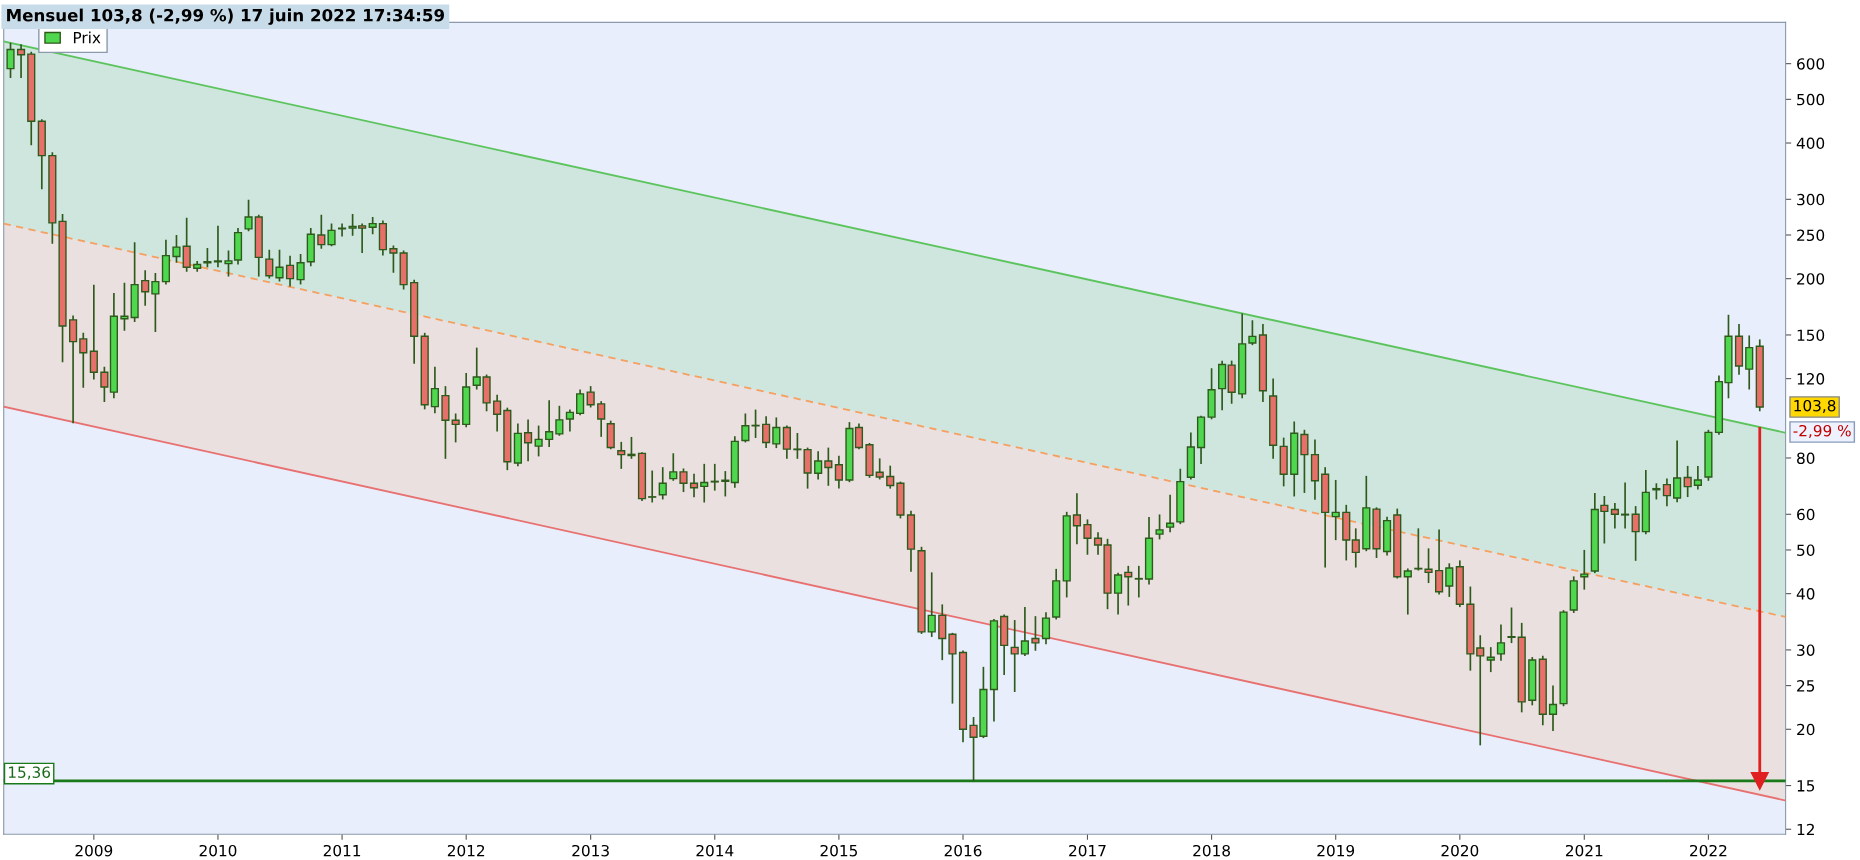  I want to click on x-tick-label: 2012, so click(466, 850).